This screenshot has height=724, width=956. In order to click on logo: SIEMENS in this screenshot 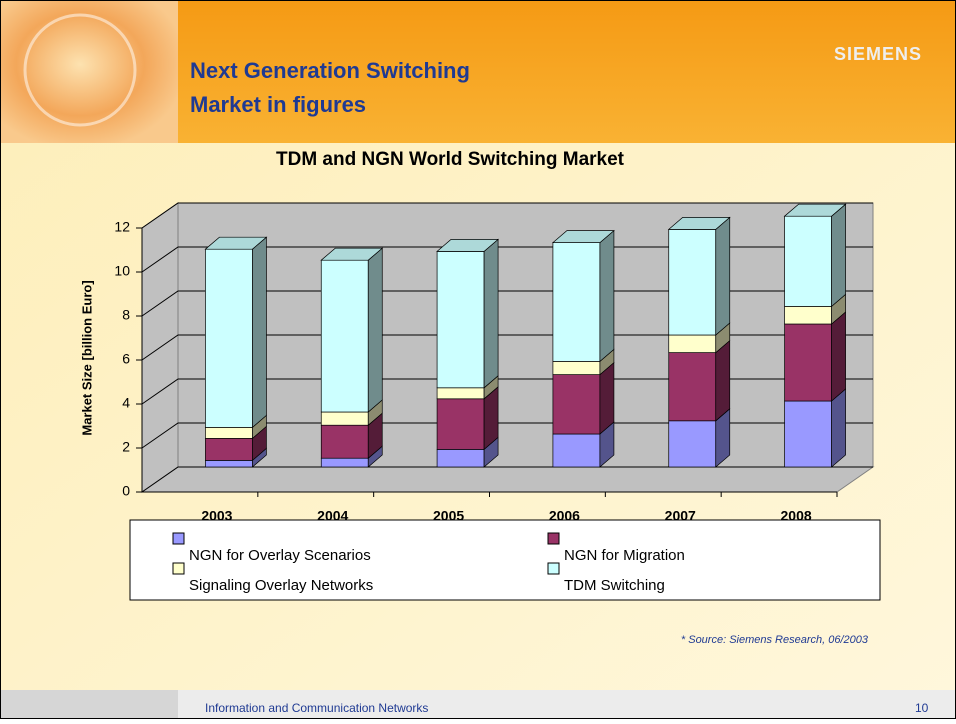, I will do `click(878, 54)`.